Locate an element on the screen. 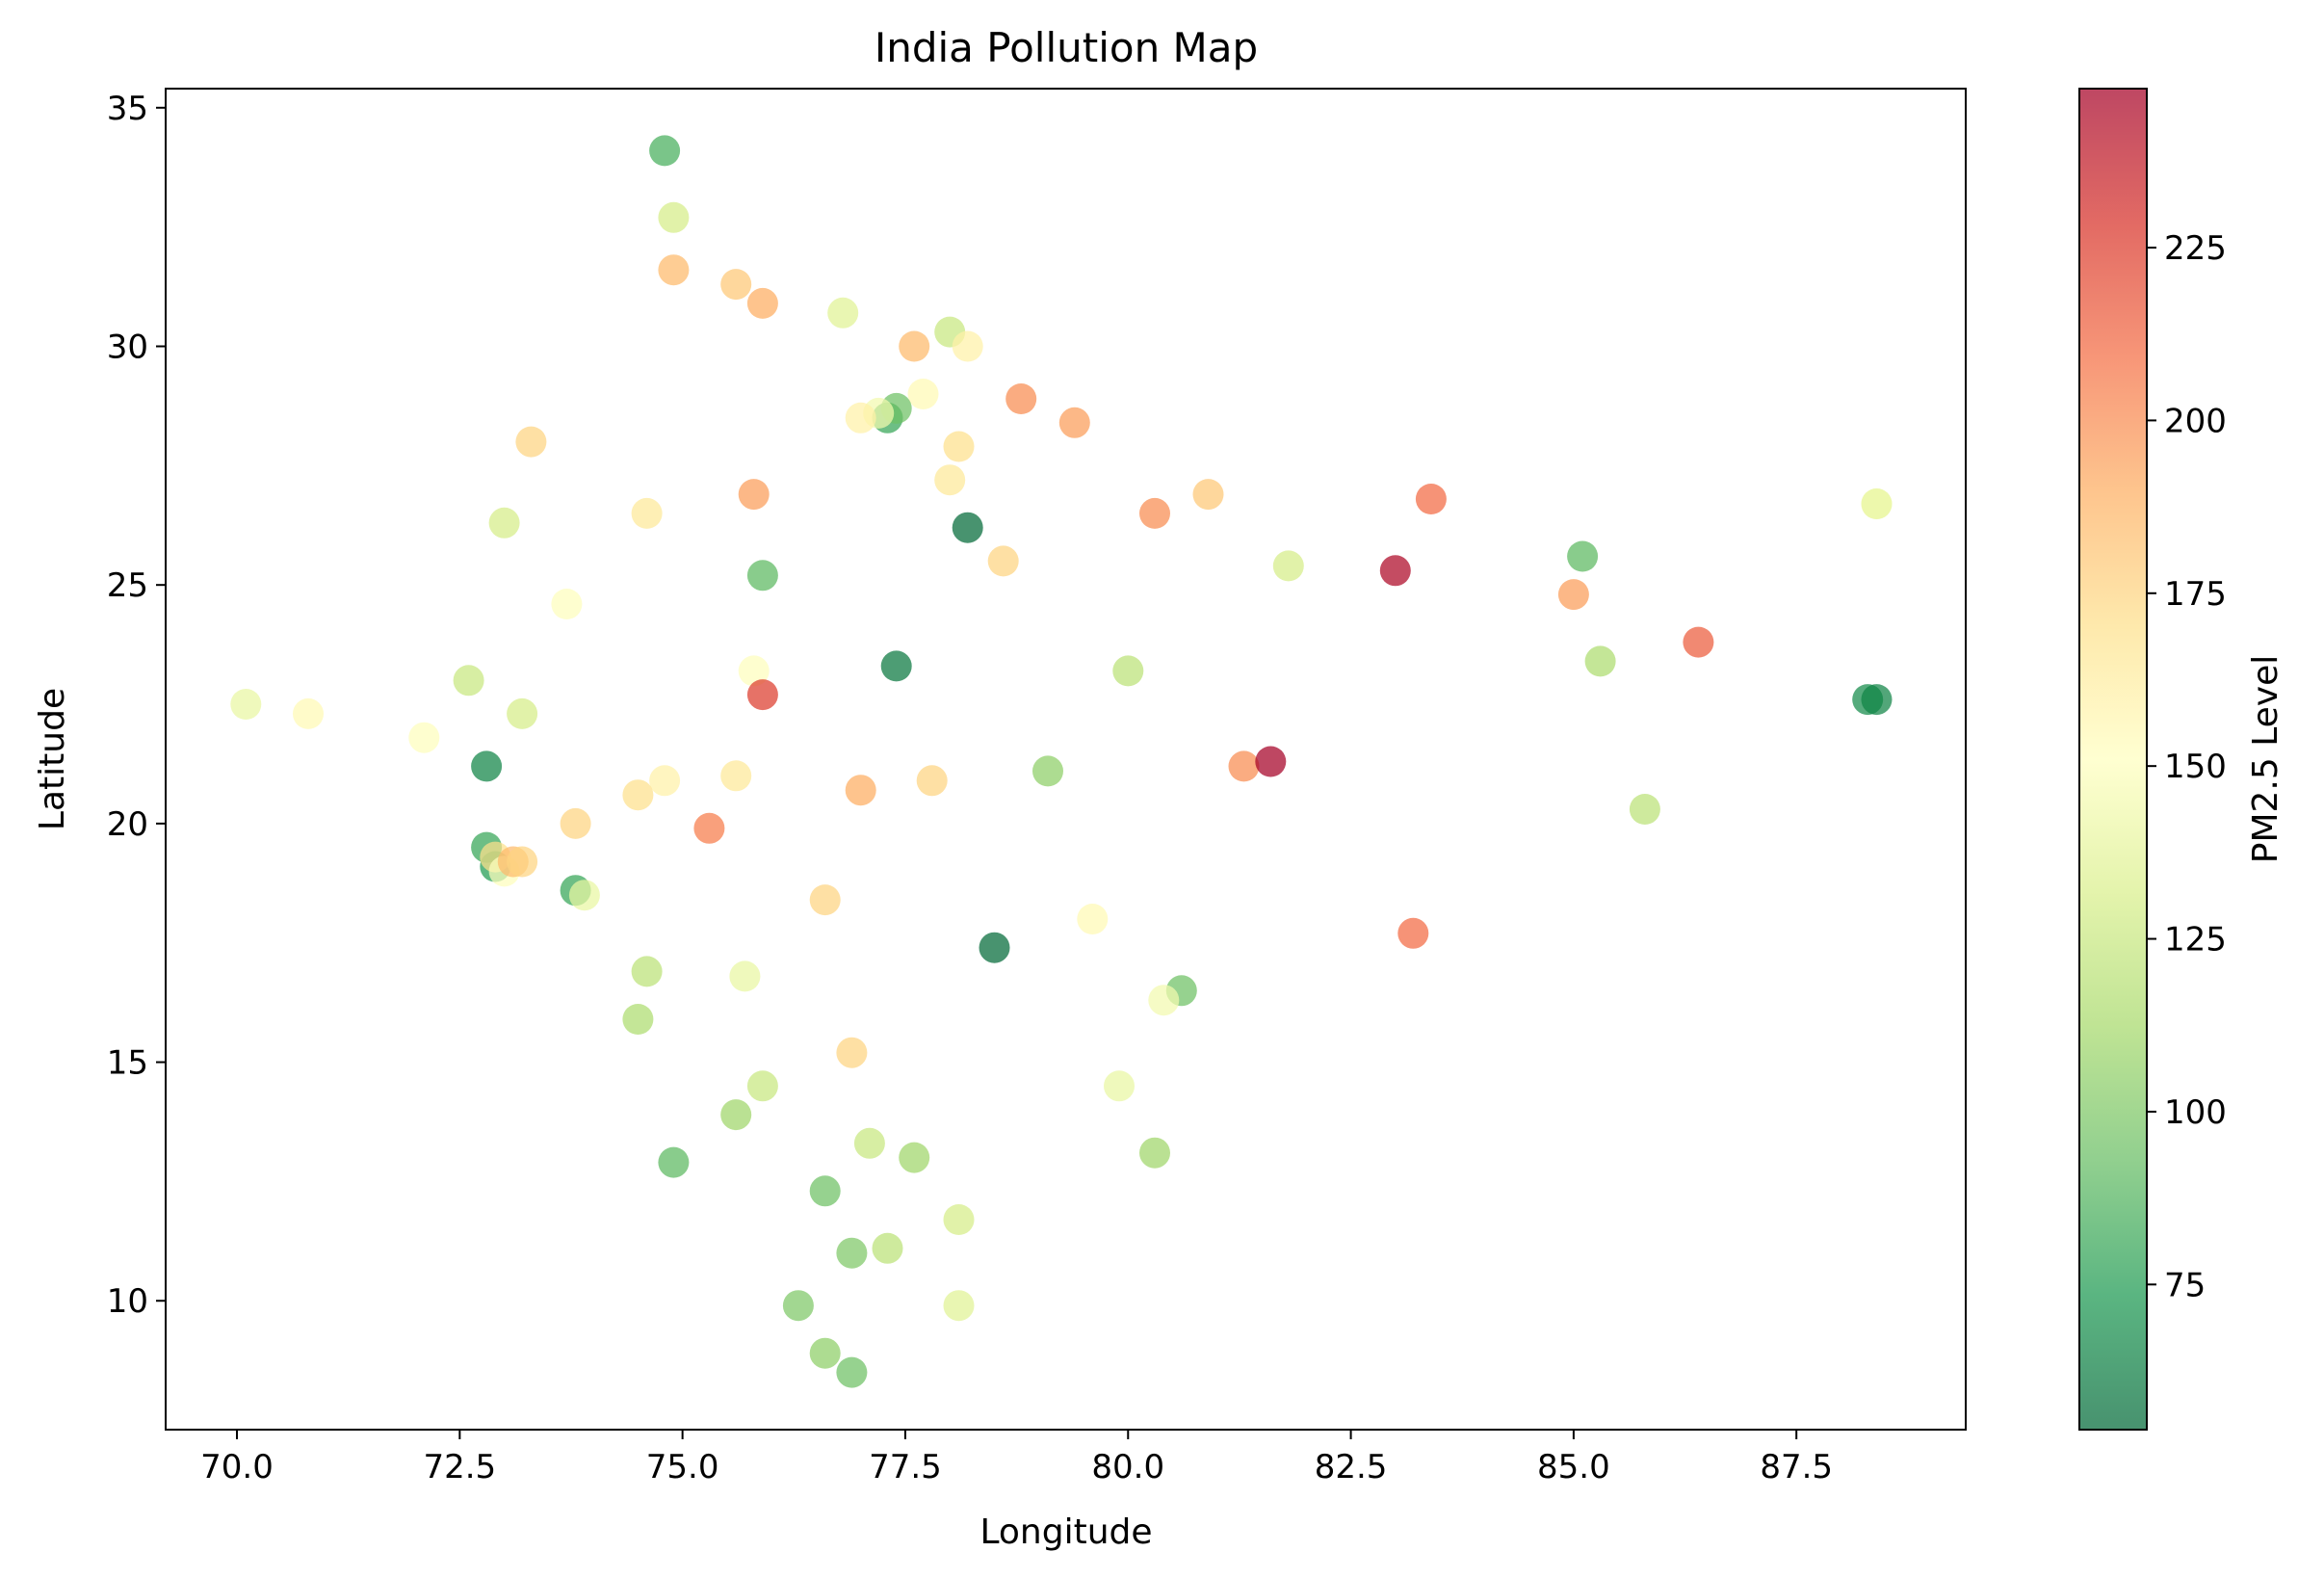  x-tick-label: 87.5 is located at coordinates (1796, 1467).